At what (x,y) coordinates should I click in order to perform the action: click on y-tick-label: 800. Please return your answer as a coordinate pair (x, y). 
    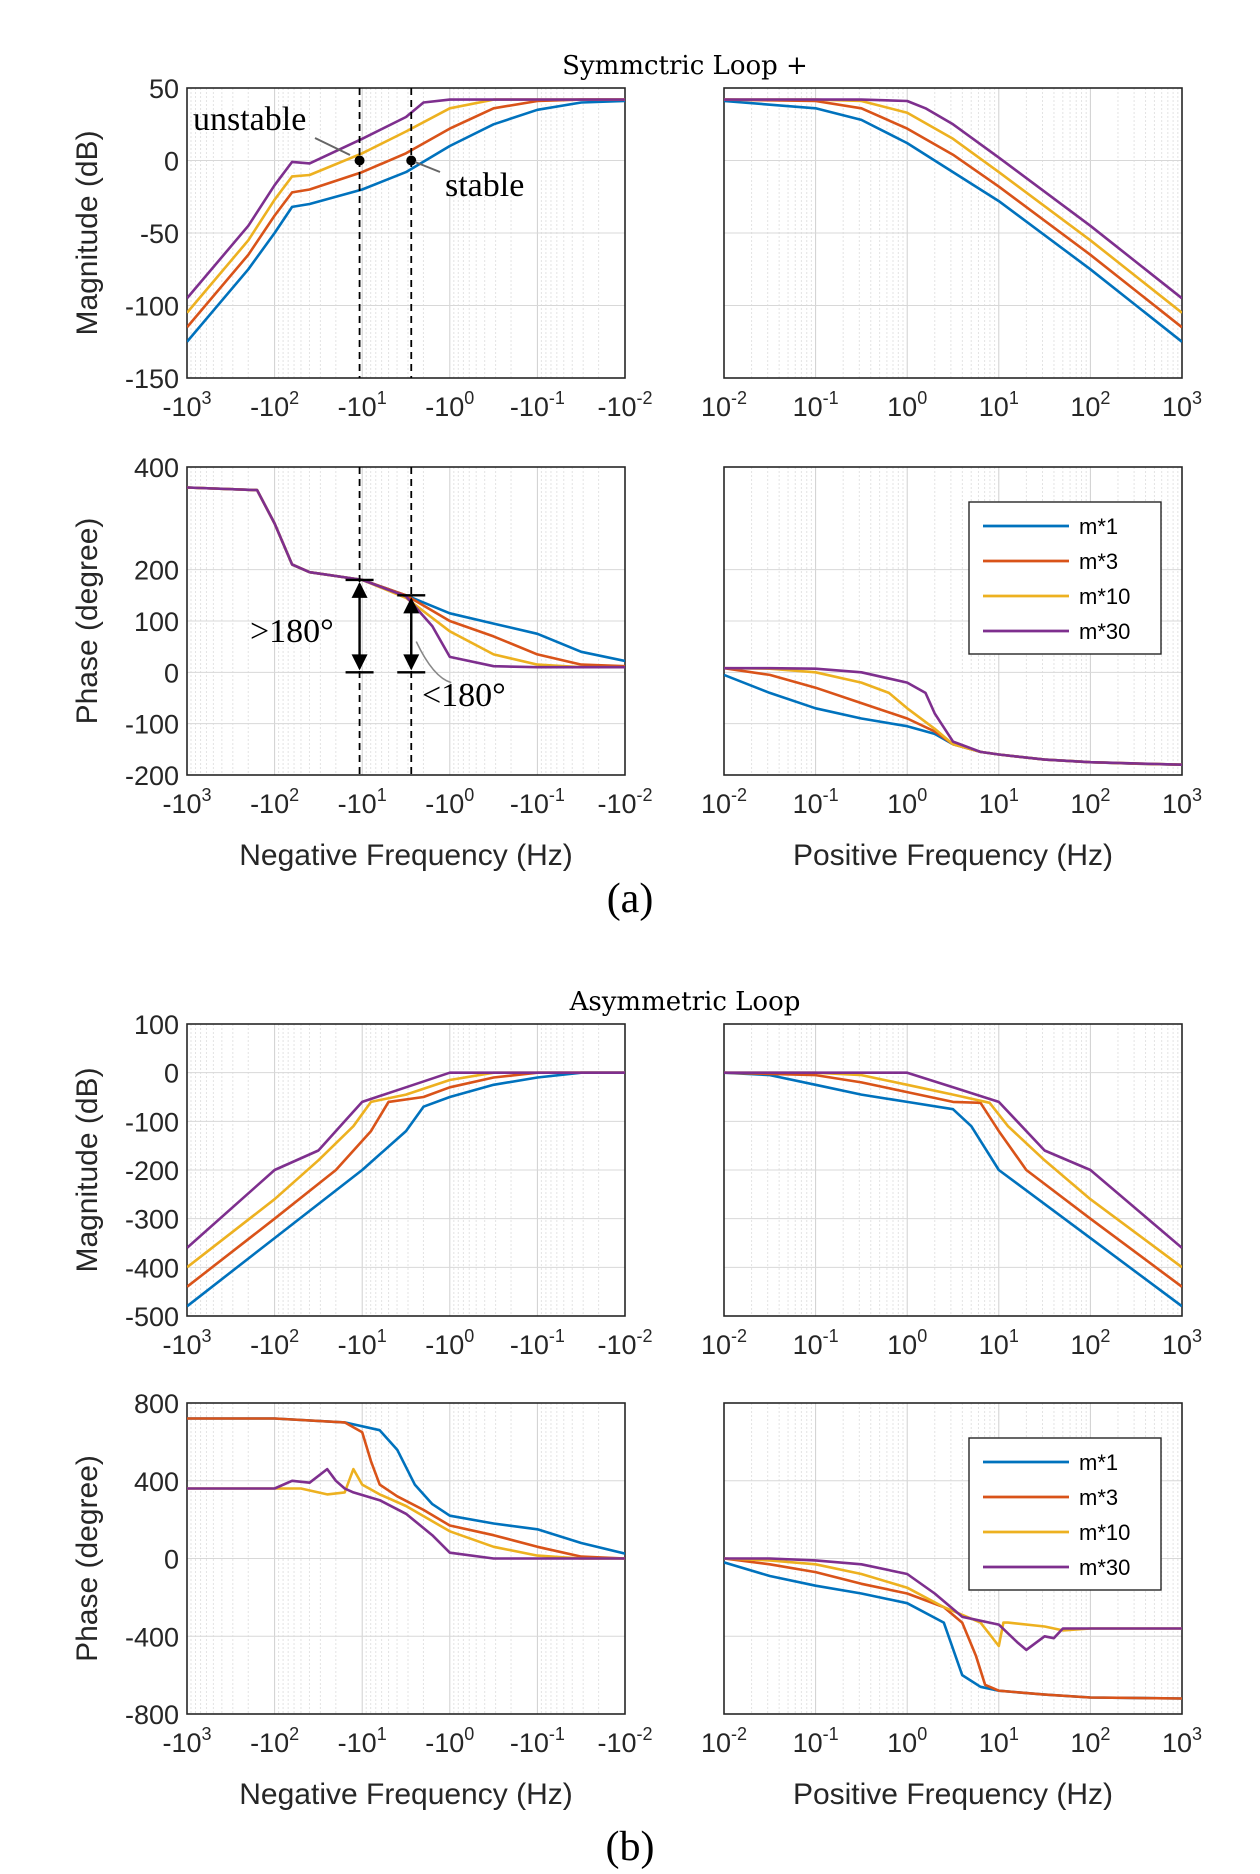
    Looking at the image, I should click on (156, 1404).